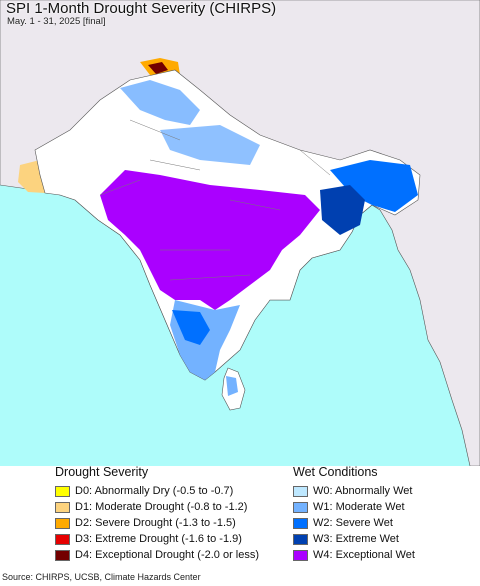 This screenshot has width=480, height=586. I want to click on legend-label-d1: D1: Moderate Drought (-0.8 to -1.2), so click(161, 507).